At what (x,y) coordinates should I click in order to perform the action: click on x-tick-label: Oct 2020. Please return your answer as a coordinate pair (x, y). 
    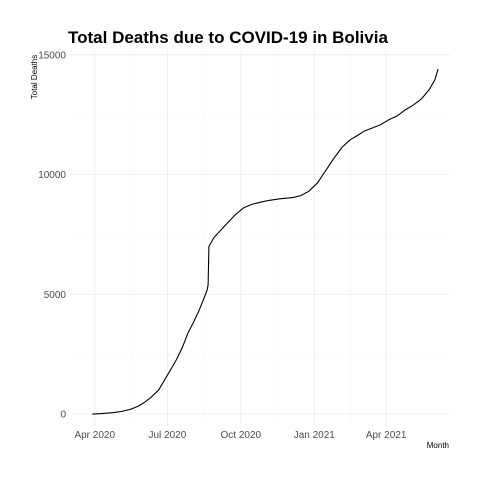
    Looking at the image, I should click on (241, 435).